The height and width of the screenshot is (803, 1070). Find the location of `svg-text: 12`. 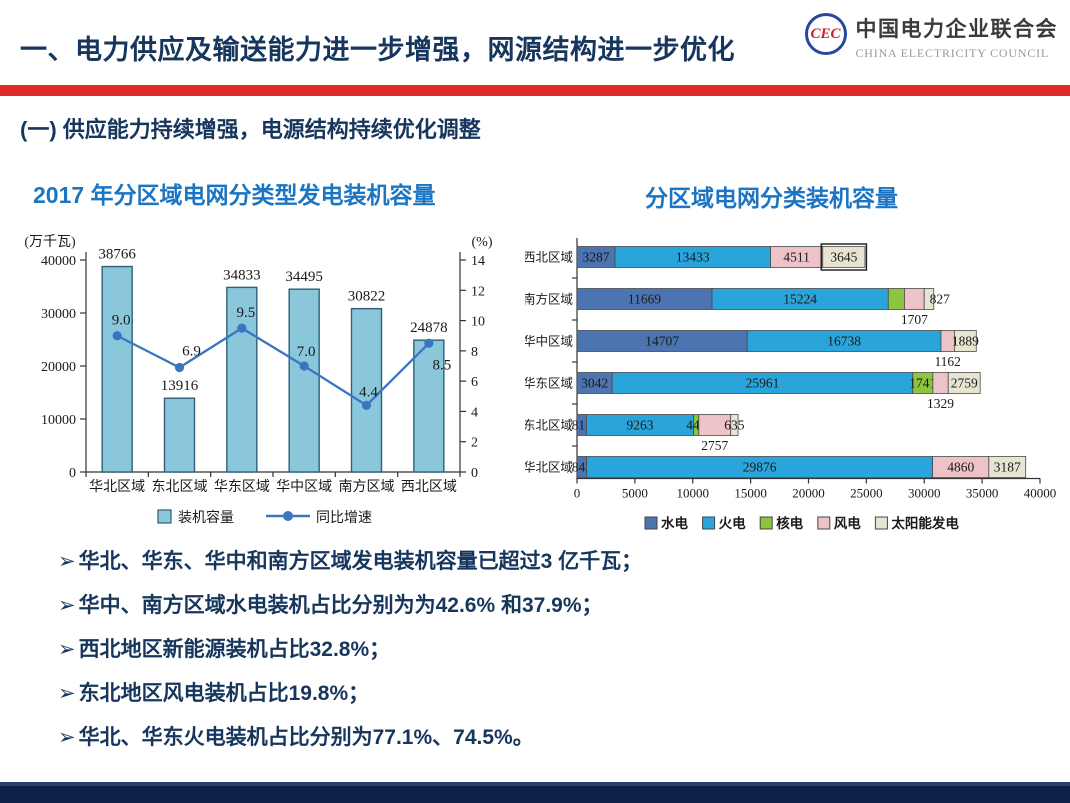

svg-text: 12 is located at coordinates (478, 291).